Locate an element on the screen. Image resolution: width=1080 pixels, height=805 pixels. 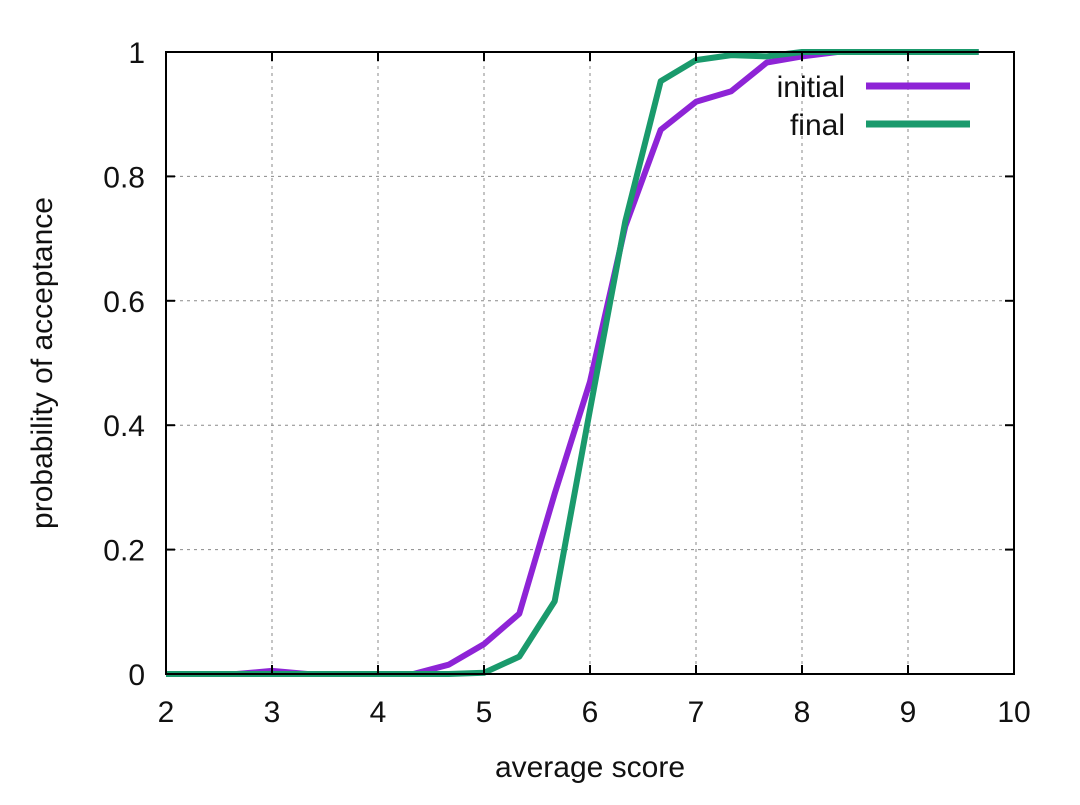
y-tick-label: 0.8 is located at coordinates (124, 177).